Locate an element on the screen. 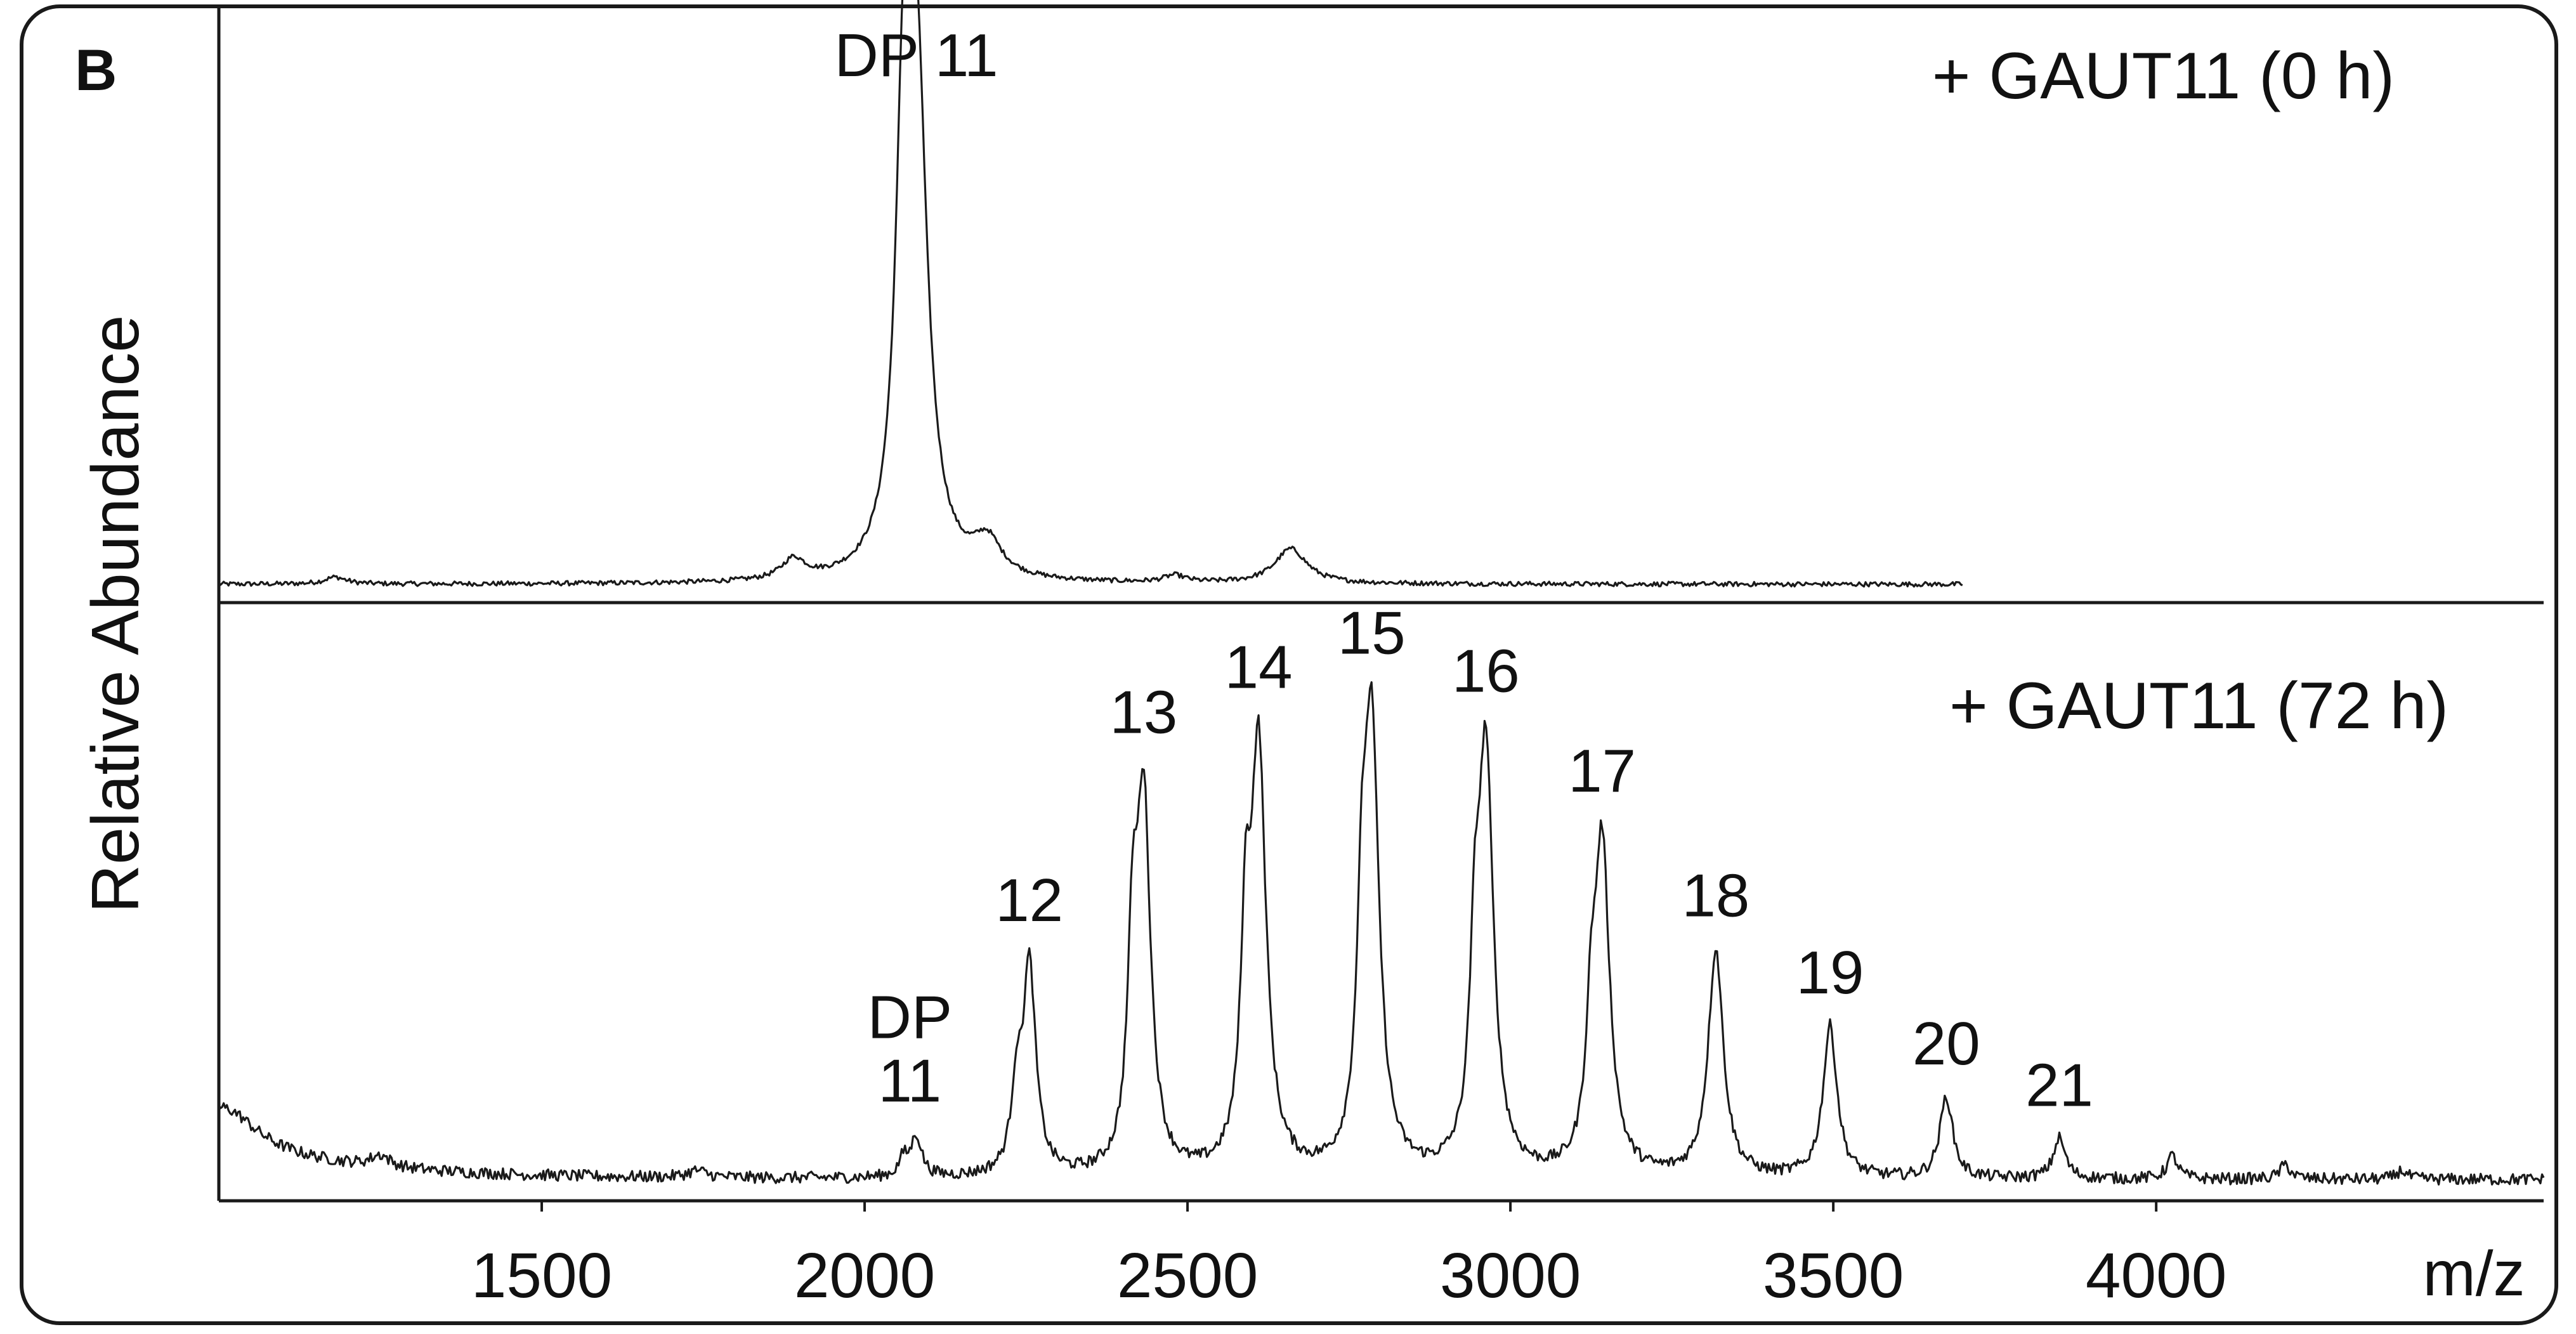 This screenshot has width=2576, height=1334. peak-label-1-1: 11 is located at coordinates (910, 1081).